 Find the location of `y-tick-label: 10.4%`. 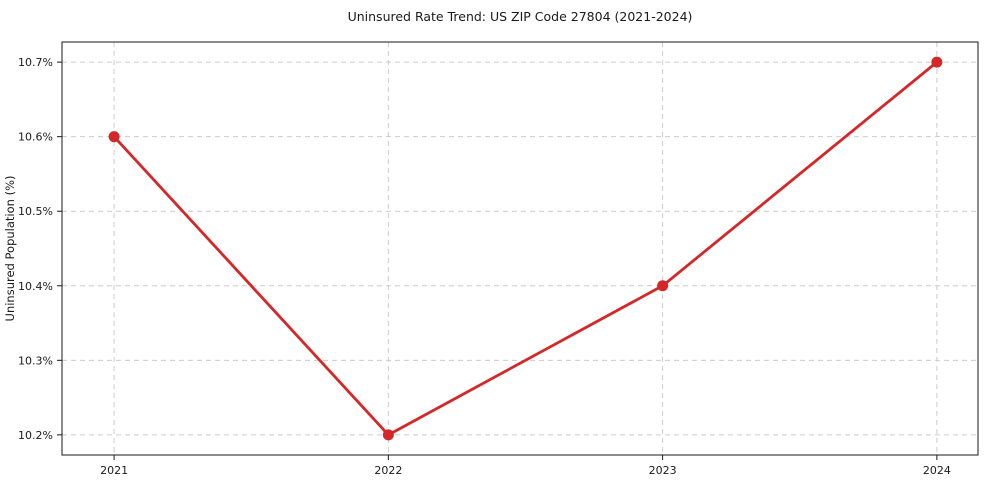

y-tick-label: 10.4% is located at coordinates (35, 286).